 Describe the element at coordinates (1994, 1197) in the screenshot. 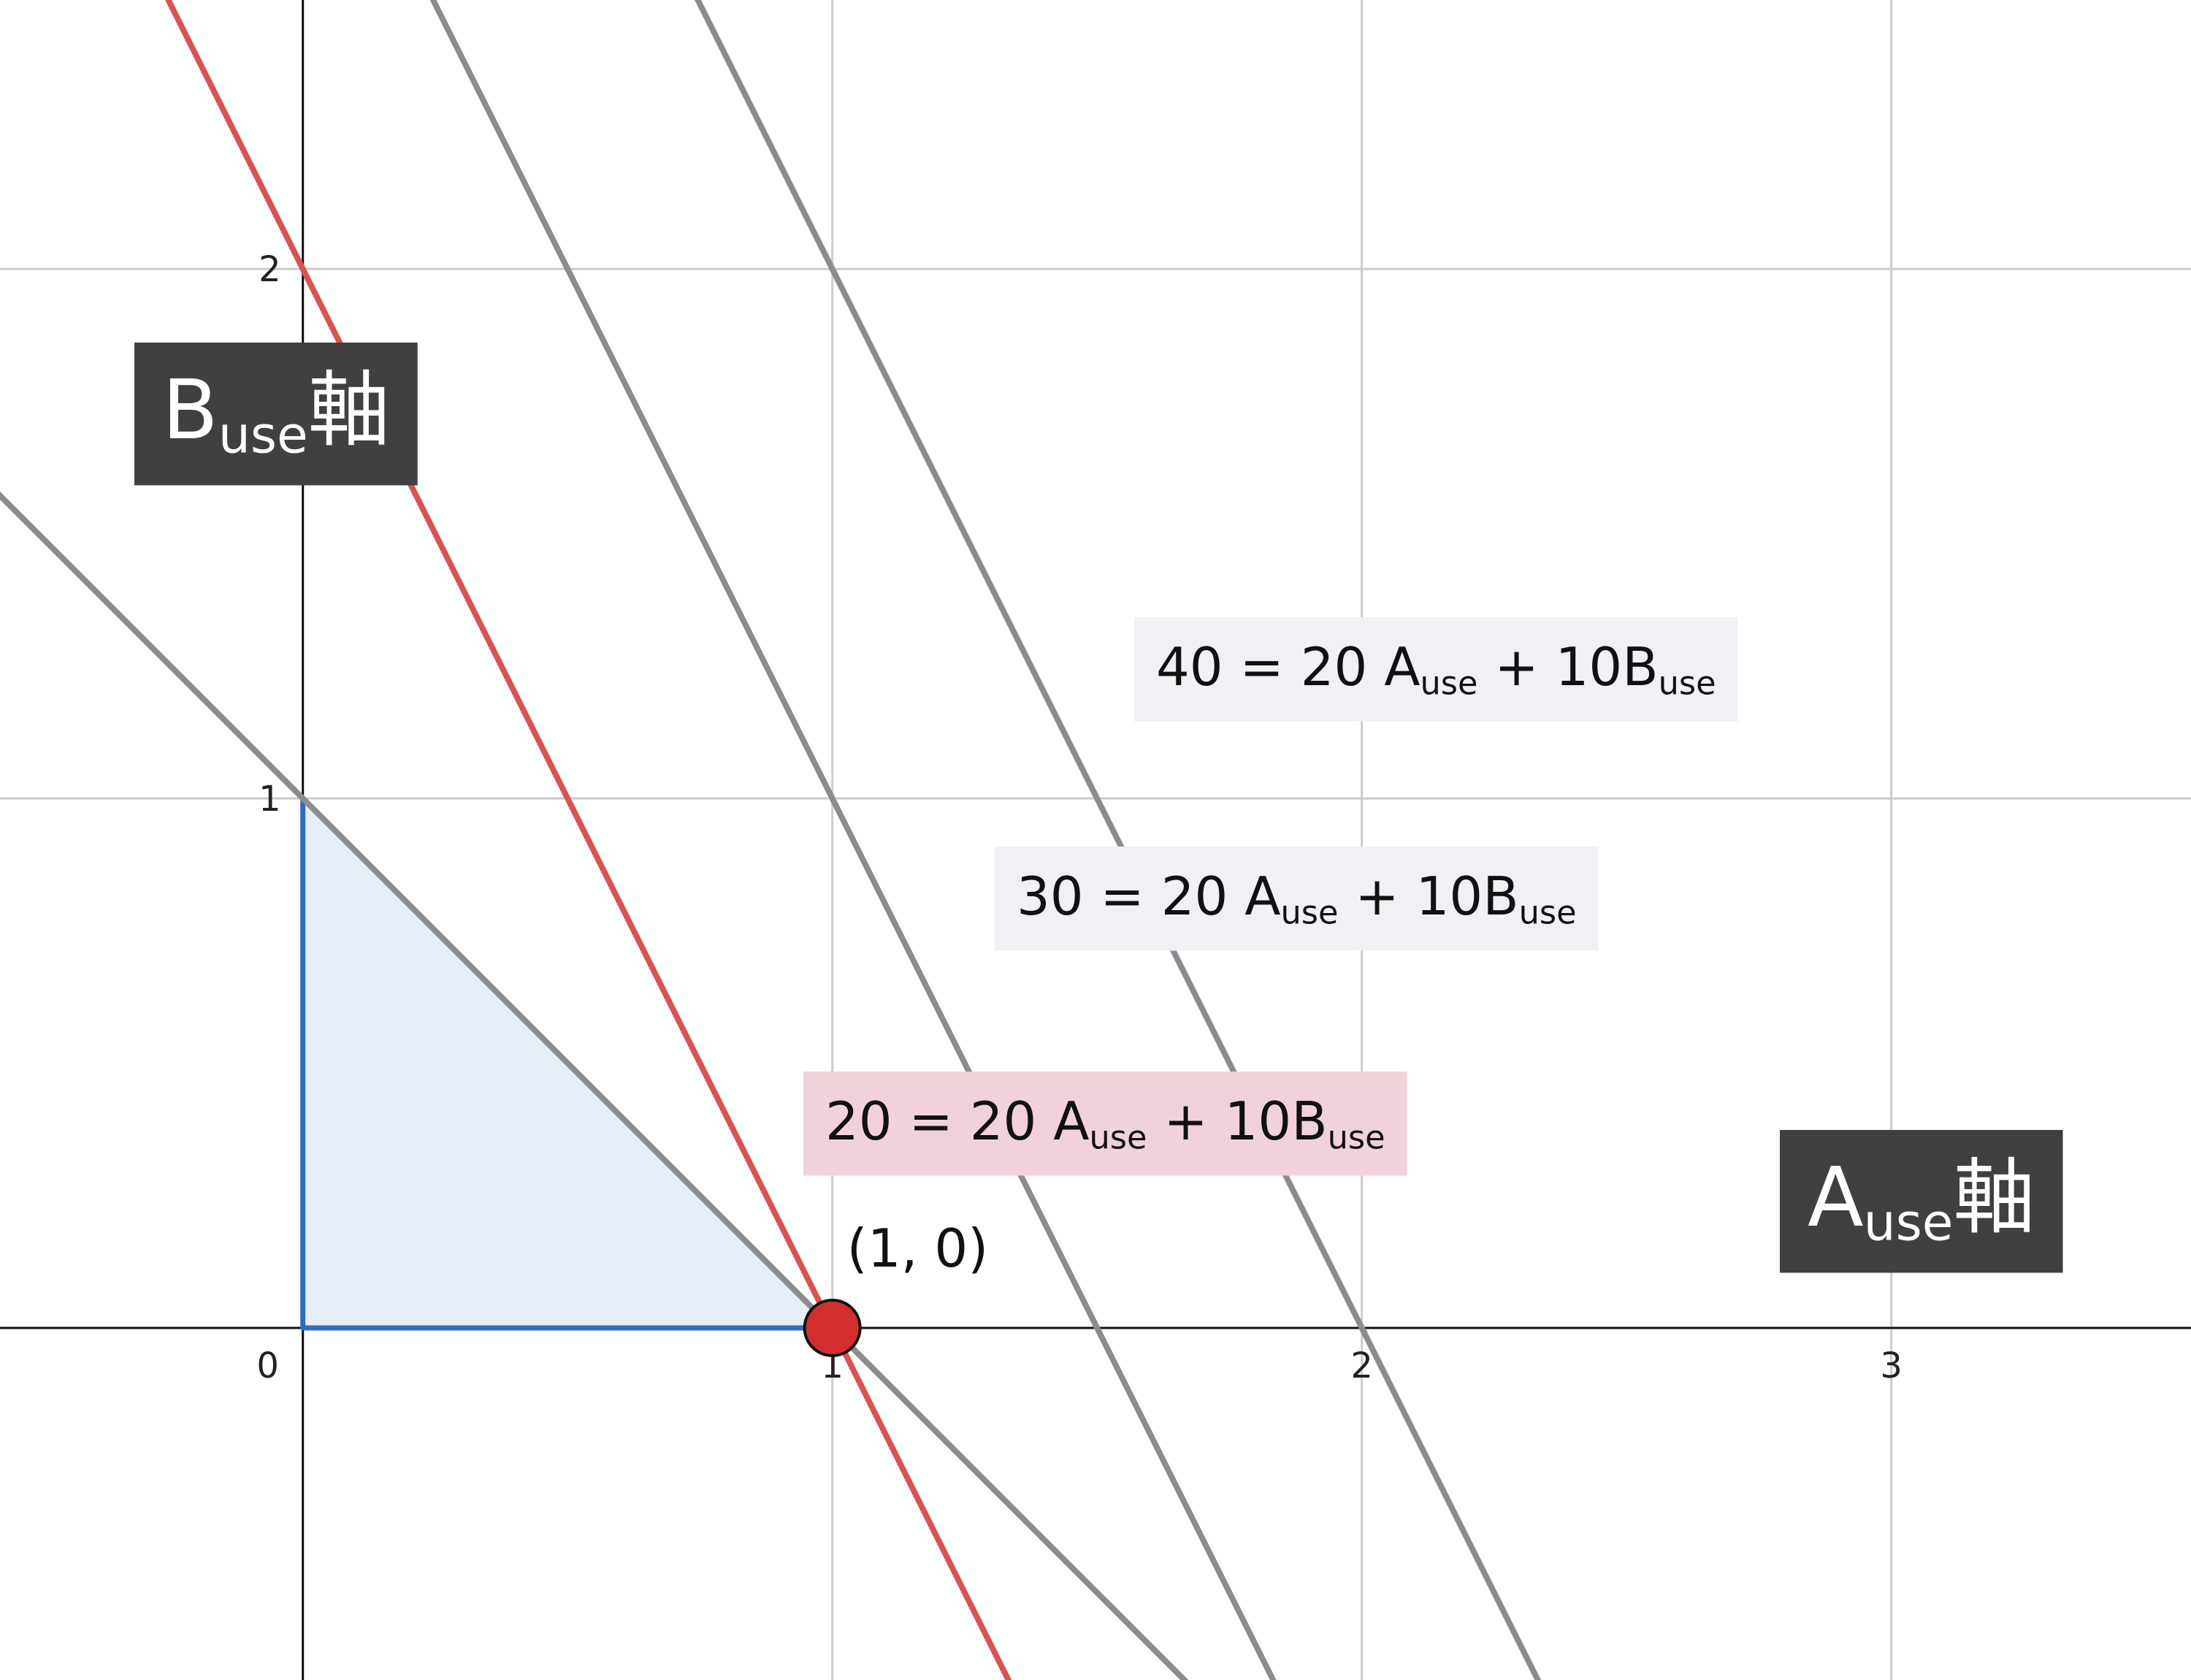

I see `x-axis-label-part: 軸` at that location.